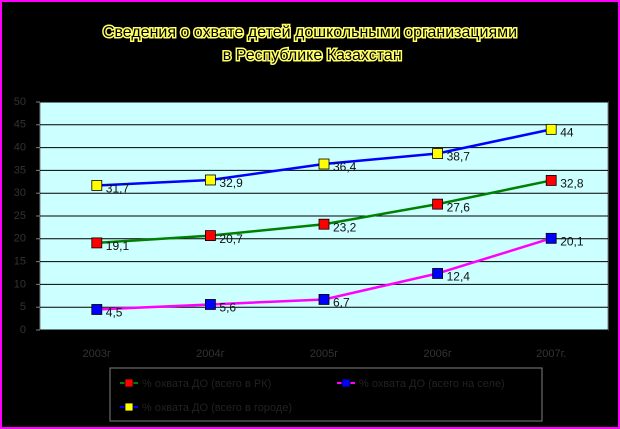 Image resolution: width=620 pixels, height=429 pixels. I want to click on data-label: 6,7, so click(341, 303).